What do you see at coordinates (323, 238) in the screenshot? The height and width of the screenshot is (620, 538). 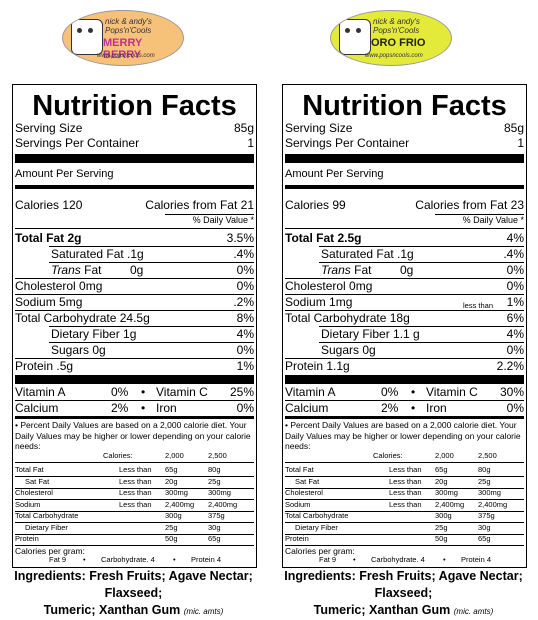 I see `total-fat: Total Fat 2.5g` at bounding box center [323, 238].